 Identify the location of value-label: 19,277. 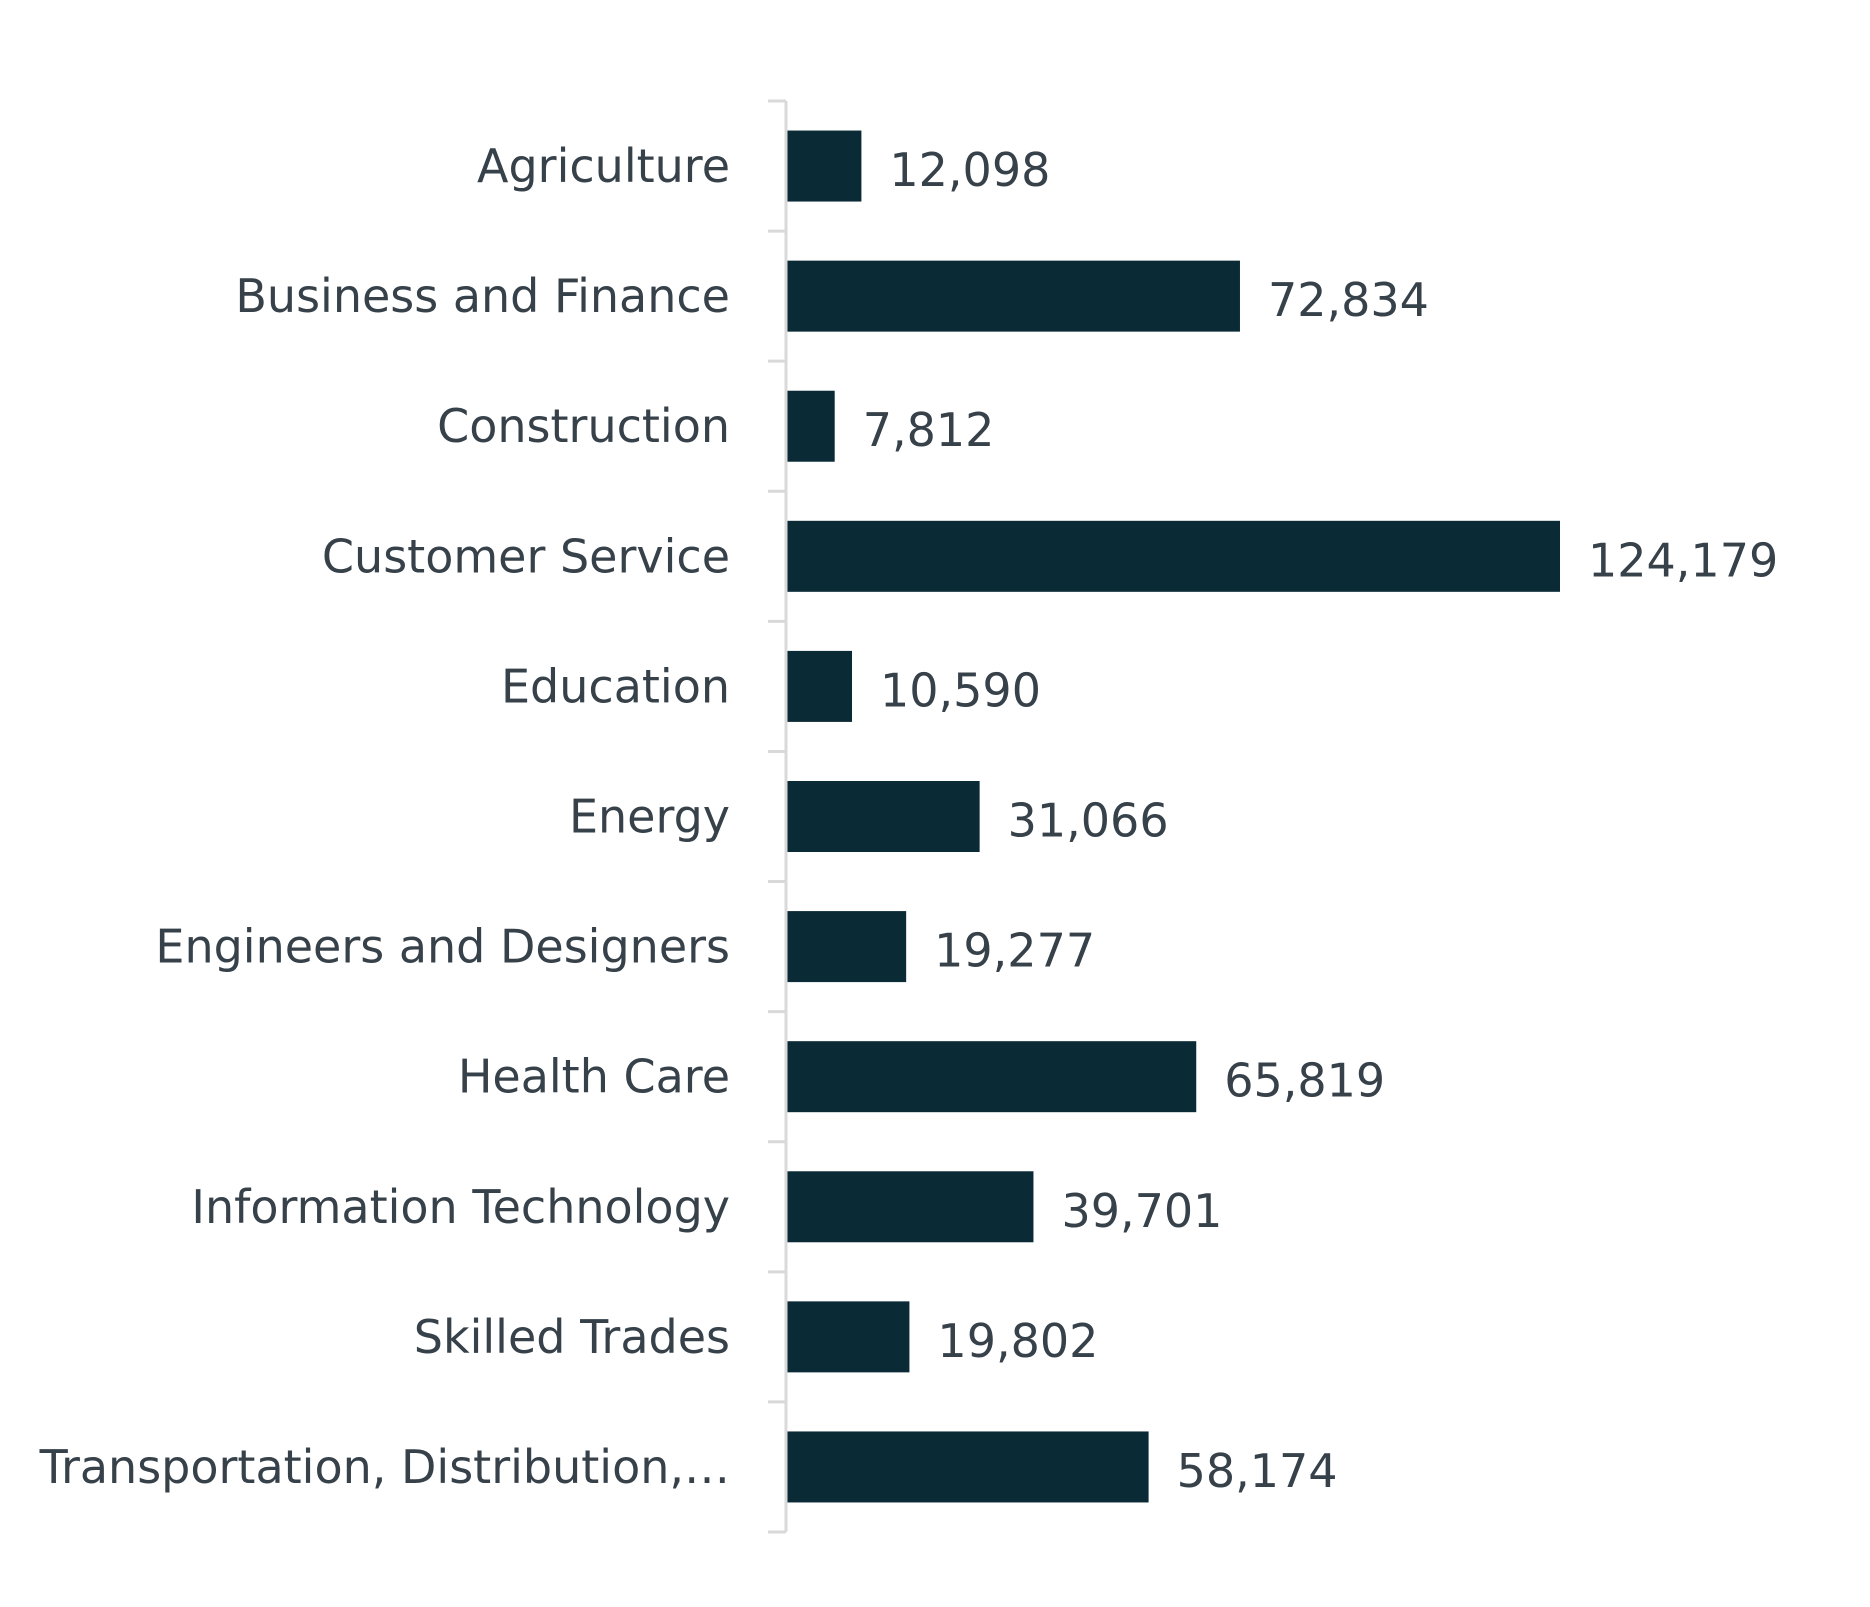
(1014, 951).